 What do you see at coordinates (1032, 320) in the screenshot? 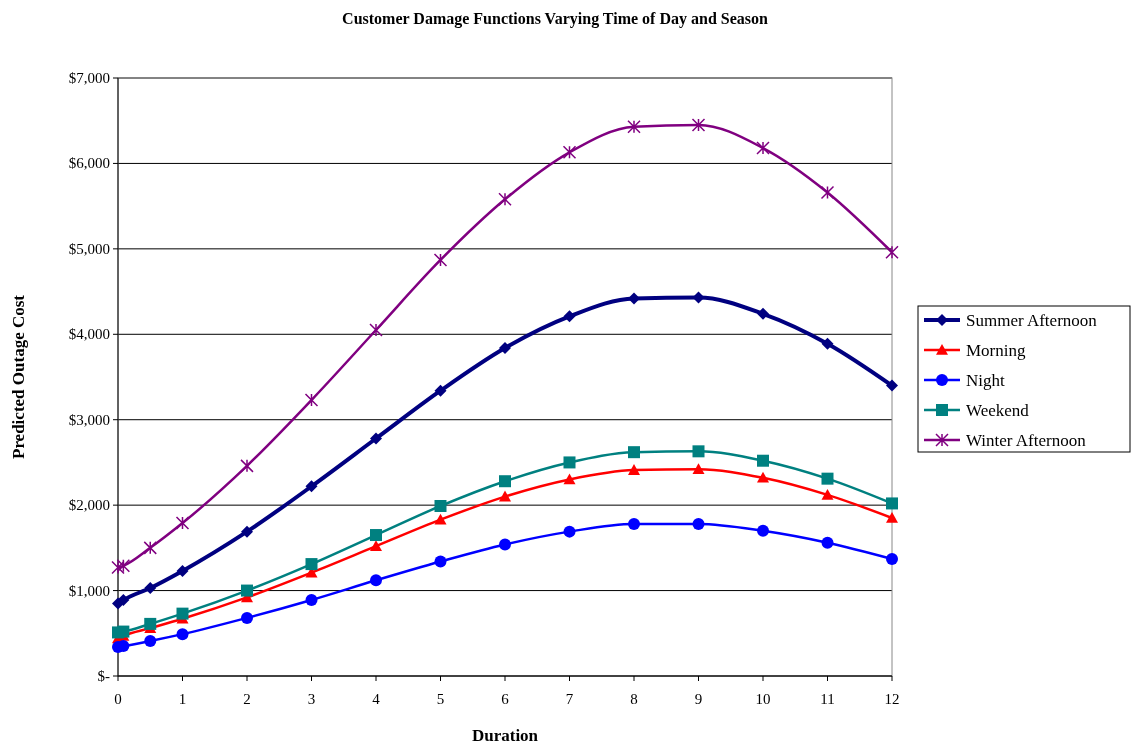
I see `legend-label: Summer Afternoon` at bounding box center [1032, 320].